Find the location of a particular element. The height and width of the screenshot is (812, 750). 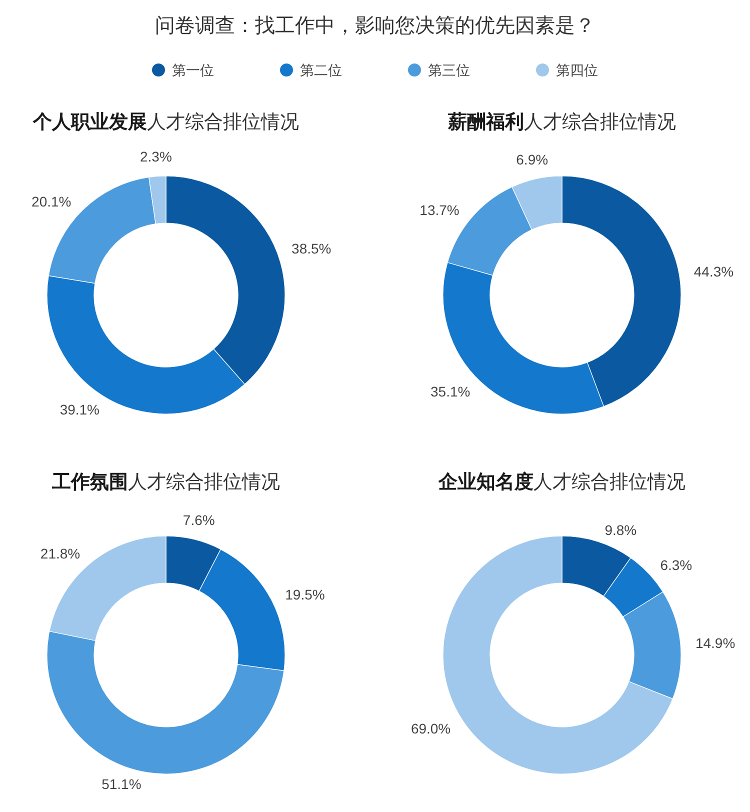

data-label: 6.9% is located at coordinates (532, 159).